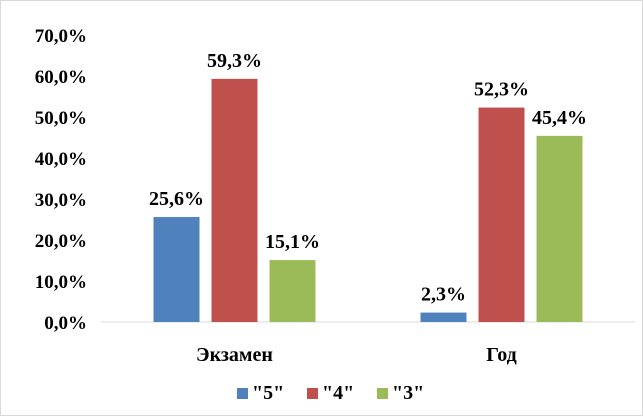 The width and height of the screenshot is (643, 416). I want to click on legend: "5" "4" "3", so click(330, 393).